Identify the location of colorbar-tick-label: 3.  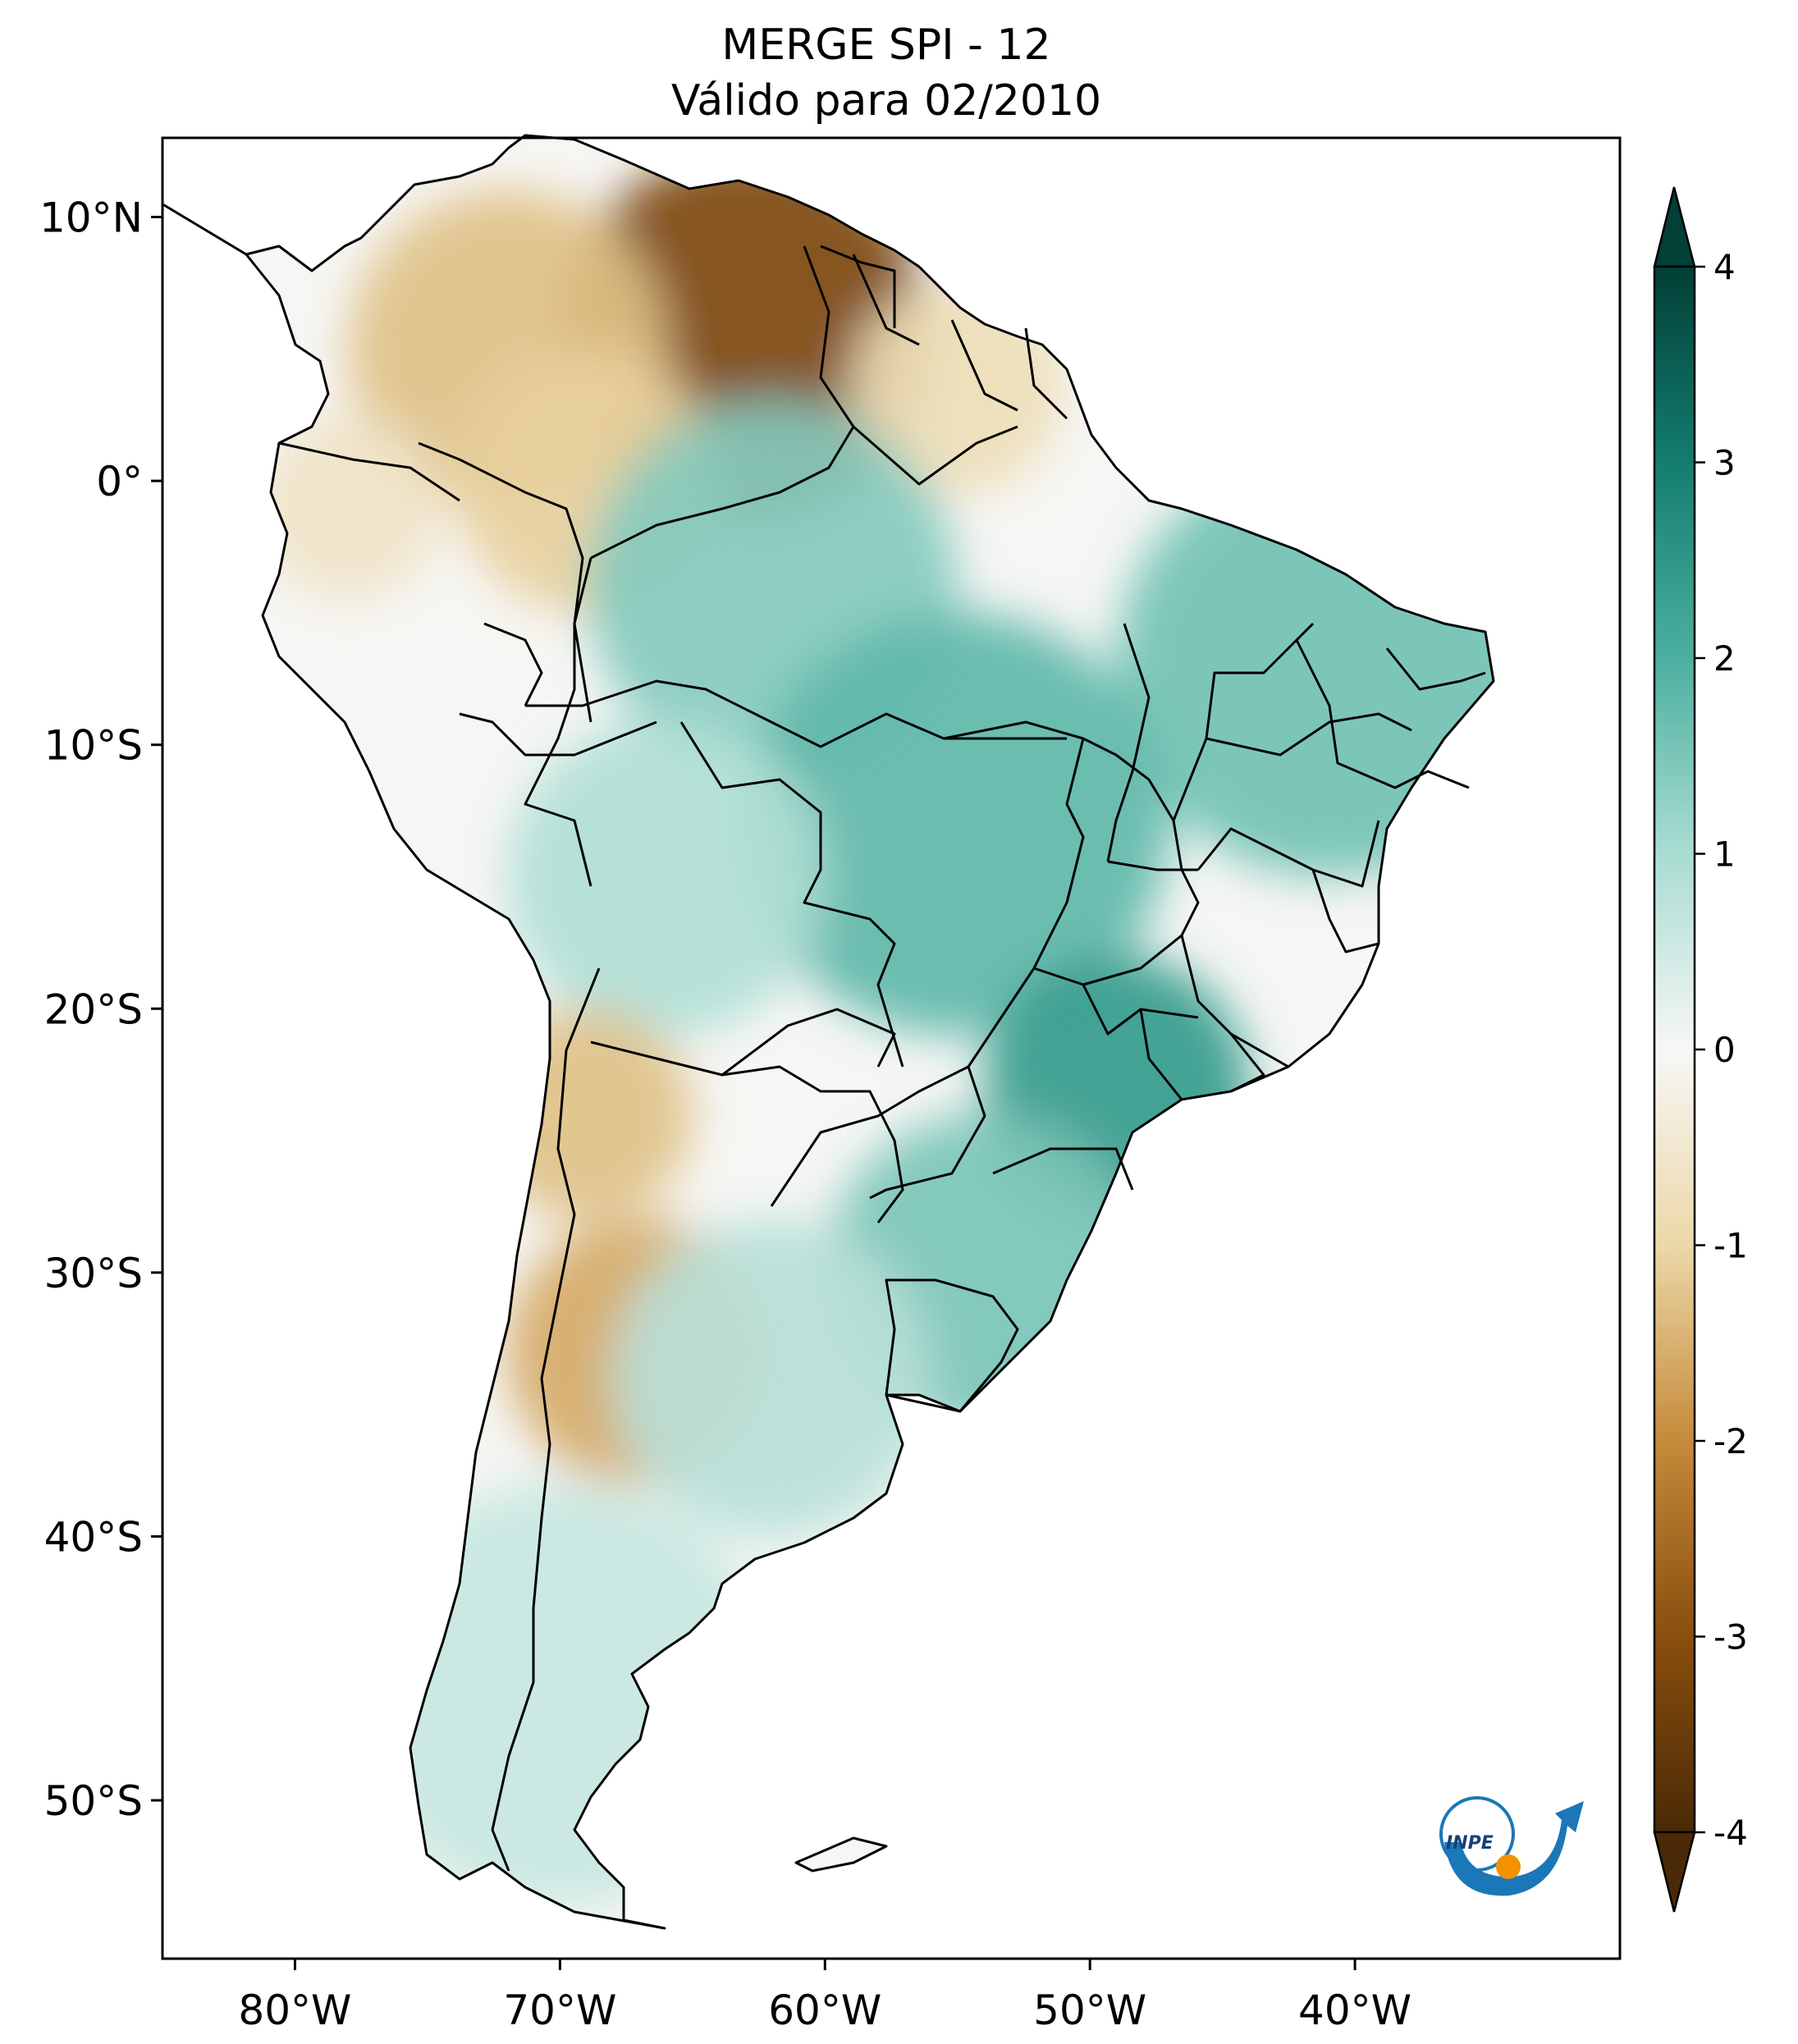
(1724, 463).